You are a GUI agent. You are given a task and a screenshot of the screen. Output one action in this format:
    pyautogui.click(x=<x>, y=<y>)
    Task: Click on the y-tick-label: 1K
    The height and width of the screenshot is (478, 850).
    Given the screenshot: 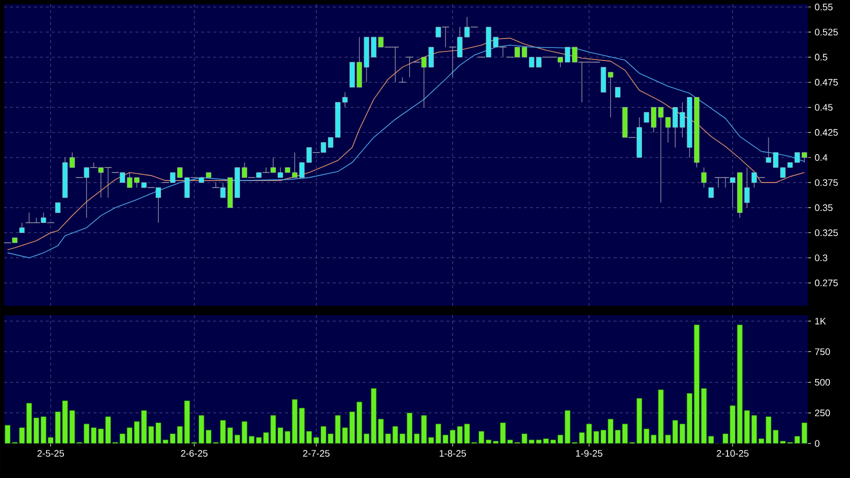 What is the action you would take?
    pyautogui.click(x=820, y=321)
    